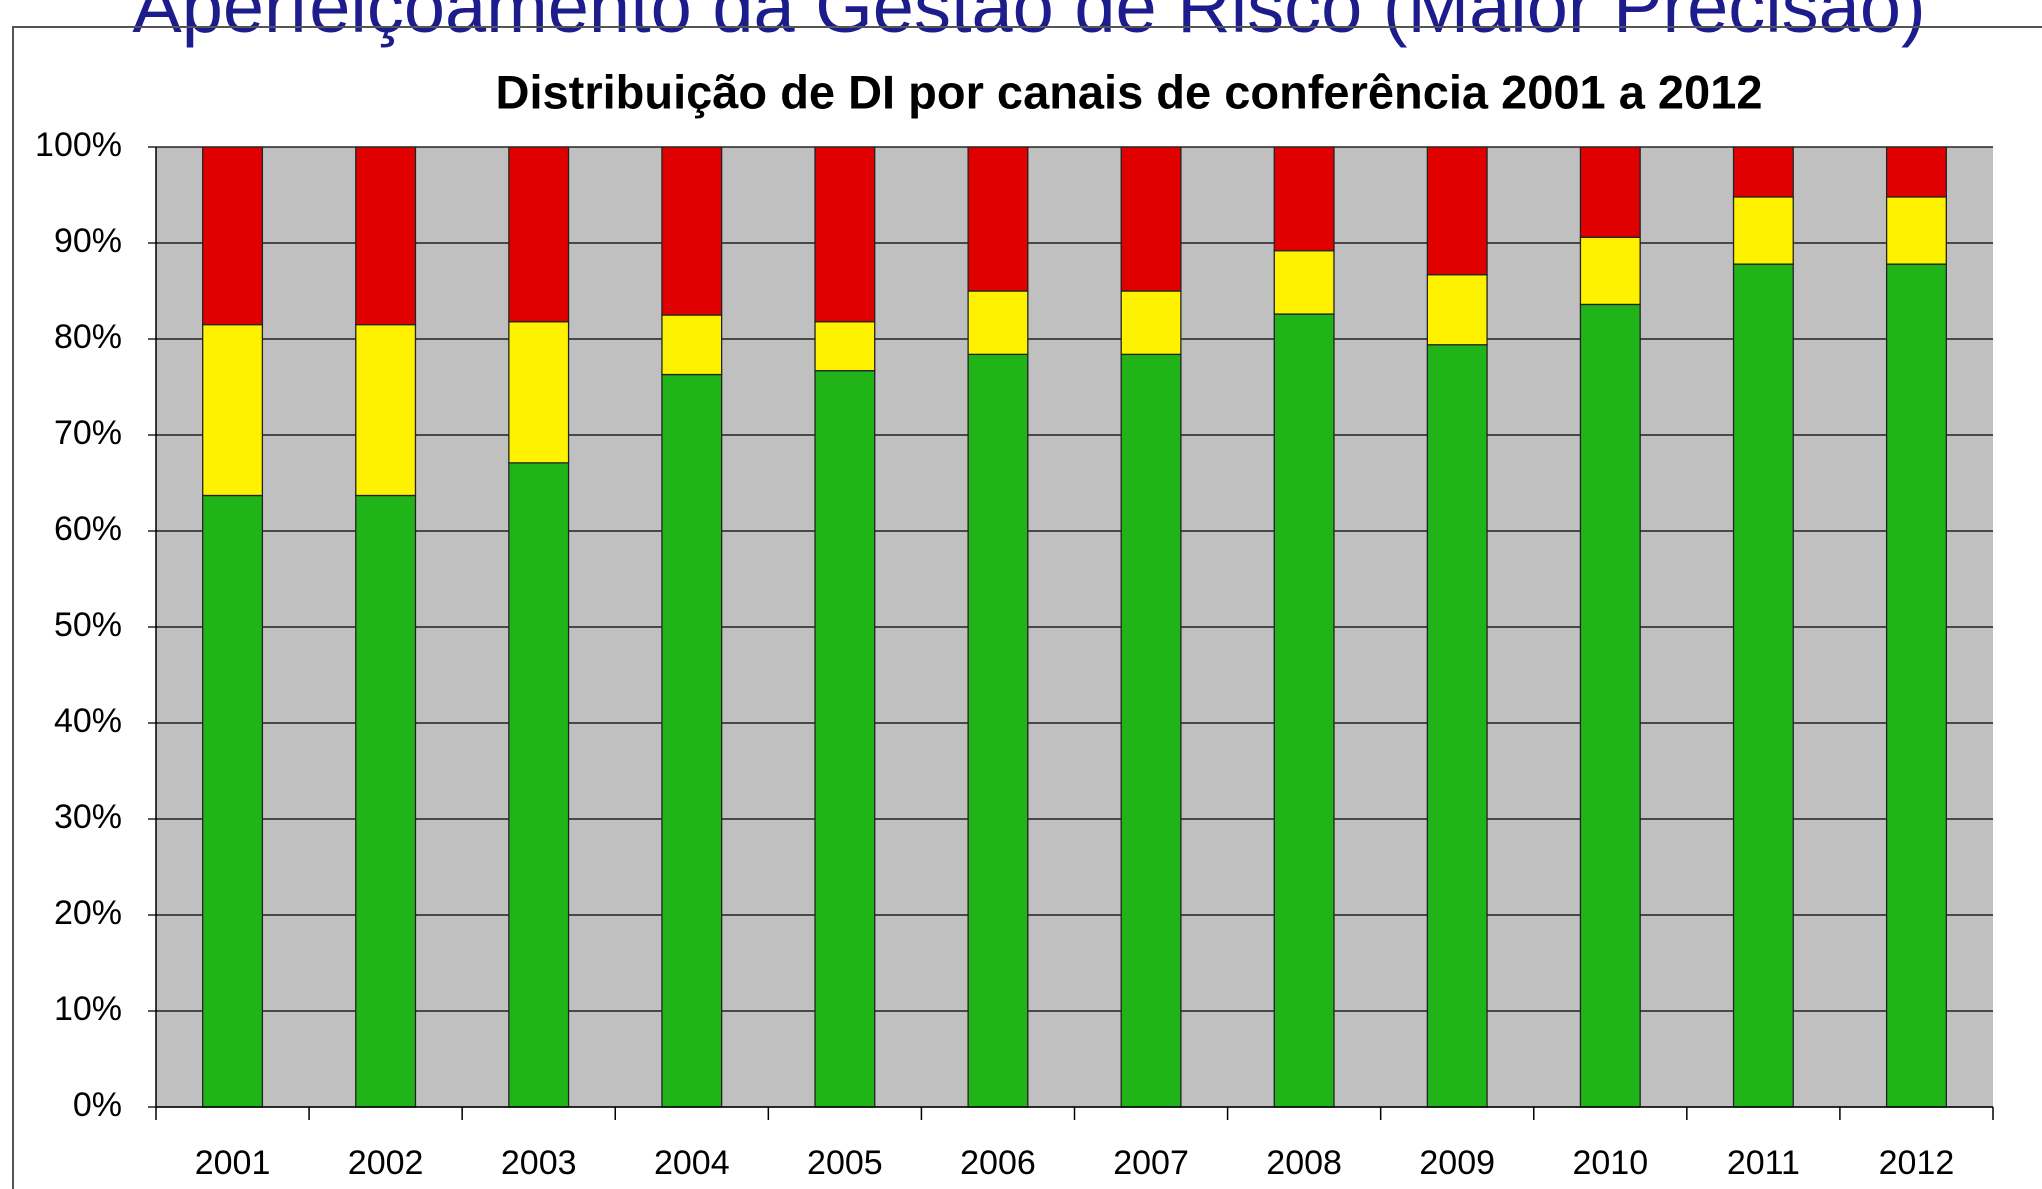  I want to click on y-tick-label: 60%, so click(88, 529).